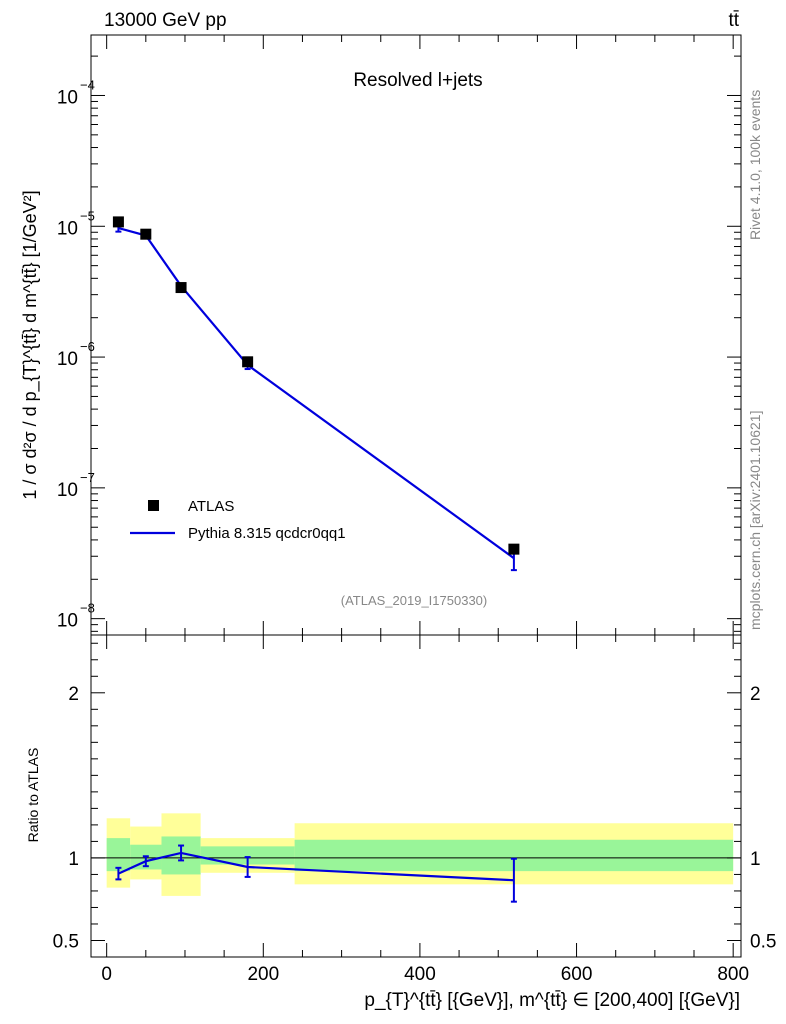 The image size is (786, 1024). Describe the element at coordinates (106, 974) in the screenshot. I see `x-tick-label: 0` at that location.